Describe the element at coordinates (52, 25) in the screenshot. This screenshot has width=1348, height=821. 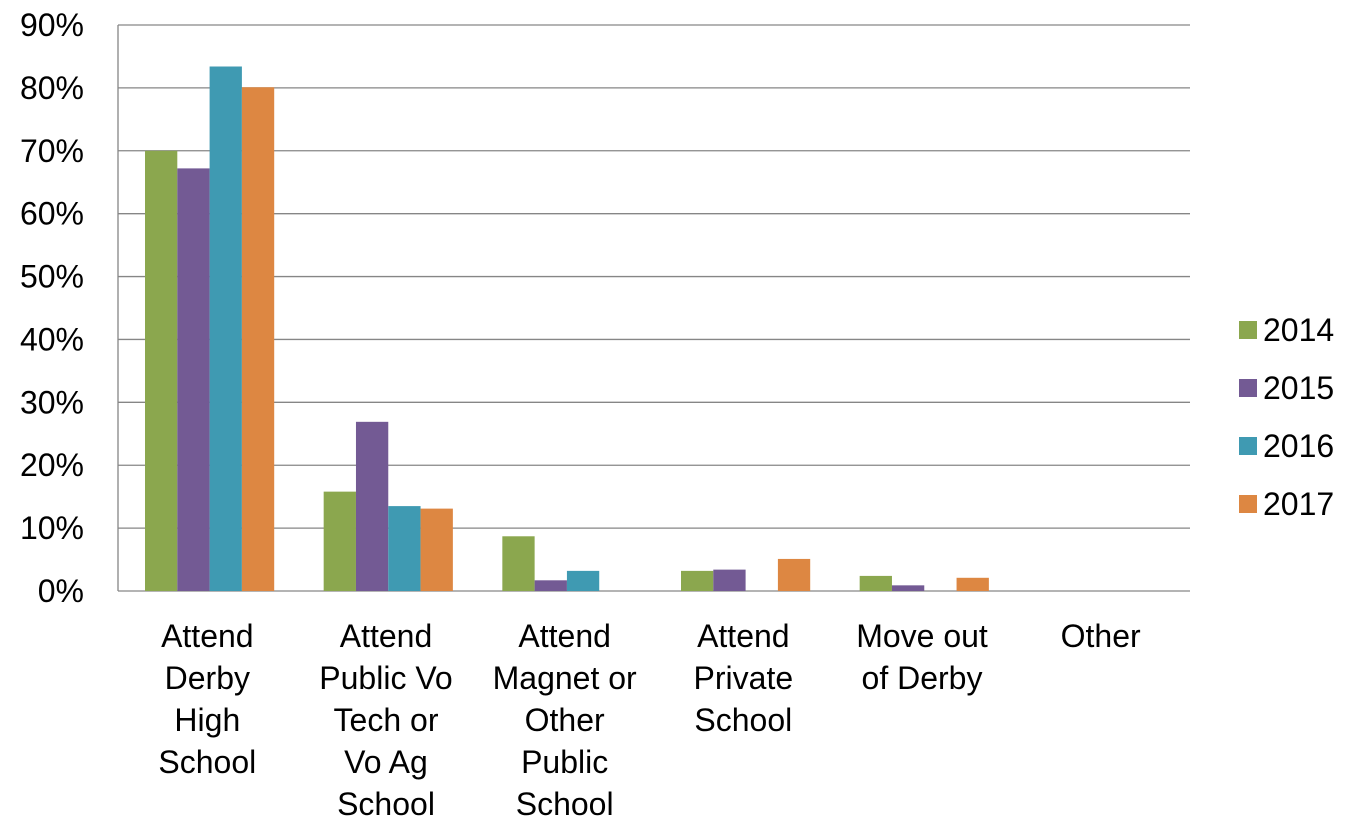
I see `y-tick-label: 90%` at that location.